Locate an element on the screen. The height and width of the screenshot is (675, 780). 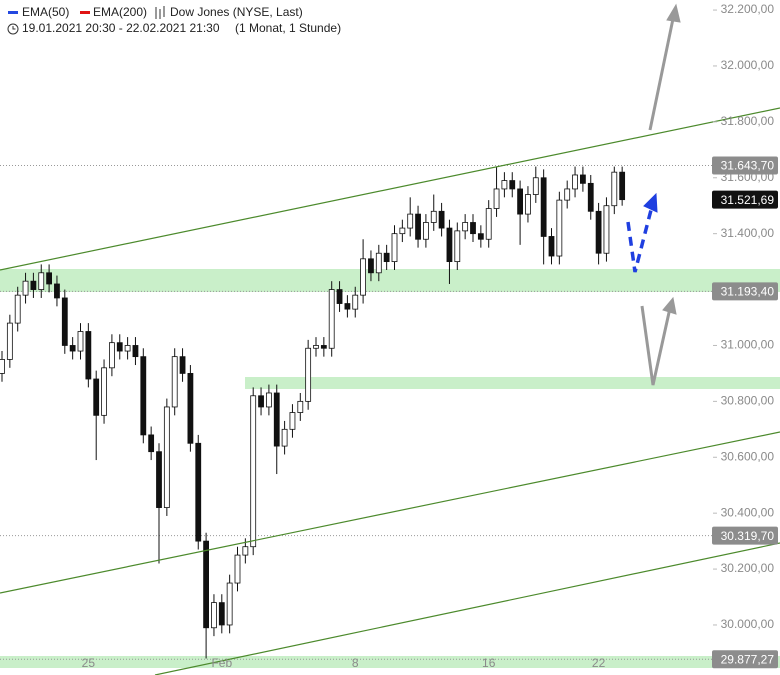
support-zone is located at coordinates (390, 280).